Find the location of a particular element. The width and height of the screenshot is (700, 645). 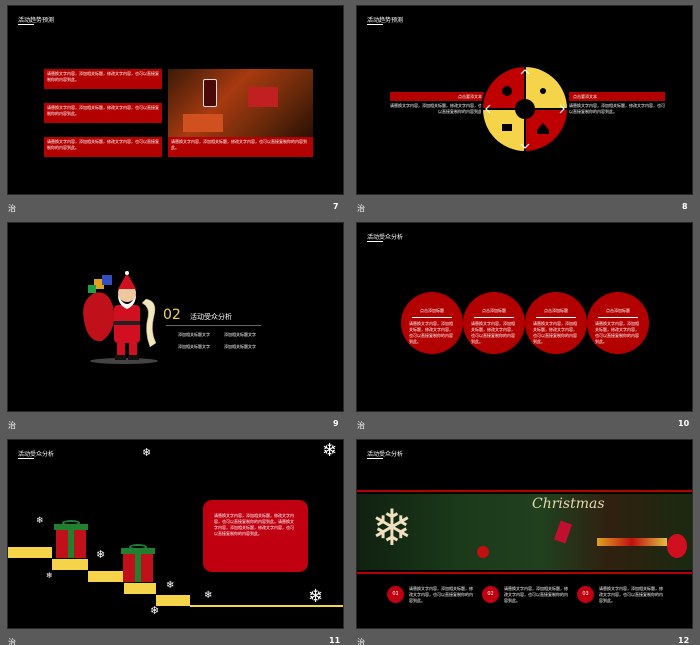

slide-number: 12 is located at coordinates (684, 640).